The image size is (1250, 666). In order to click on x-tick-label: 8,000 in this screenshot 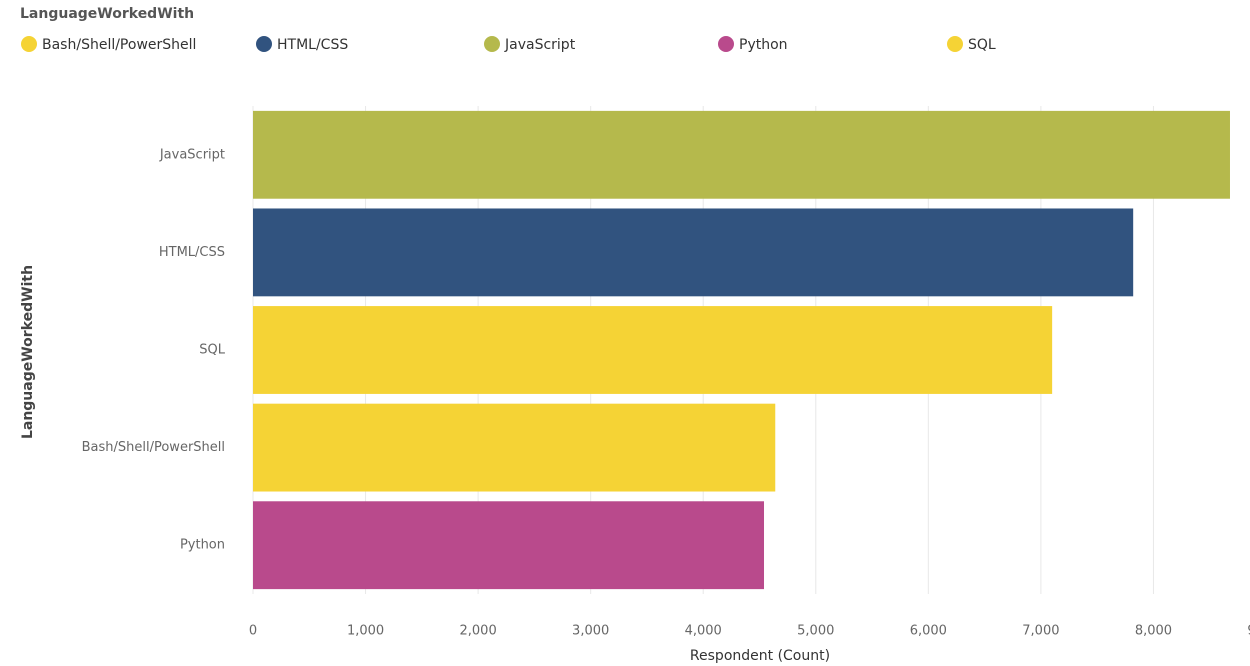, I will do `click(1153, 631)`.